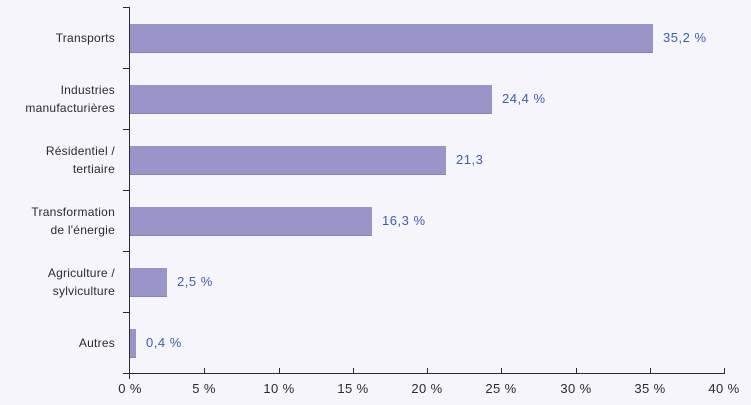 The height and width of the screenshot is (405, 751). Describe the element at coordinates (85, 37) in the screenshot. I see `category-label: Transports` at that location.